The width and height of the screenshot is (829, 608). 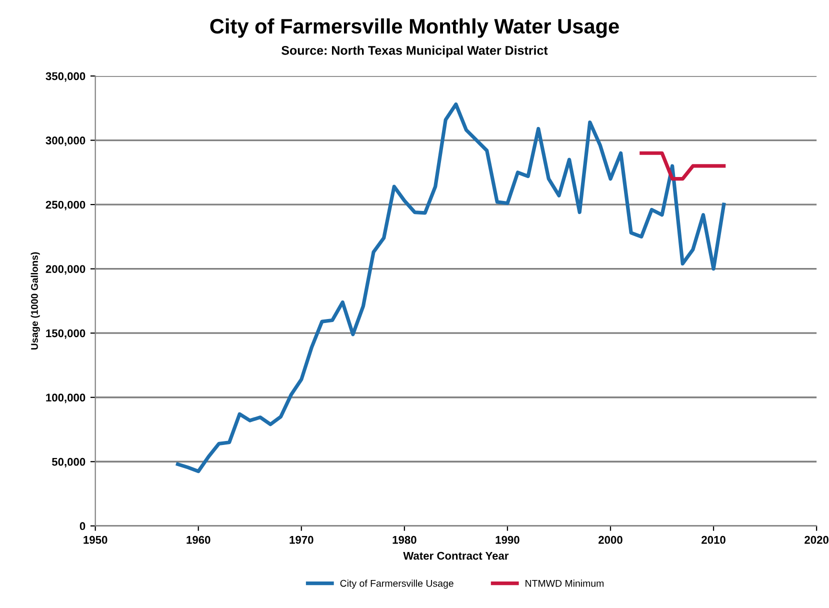 I want to click on y-tick-label: 200,000, so click(x=66, y=270).